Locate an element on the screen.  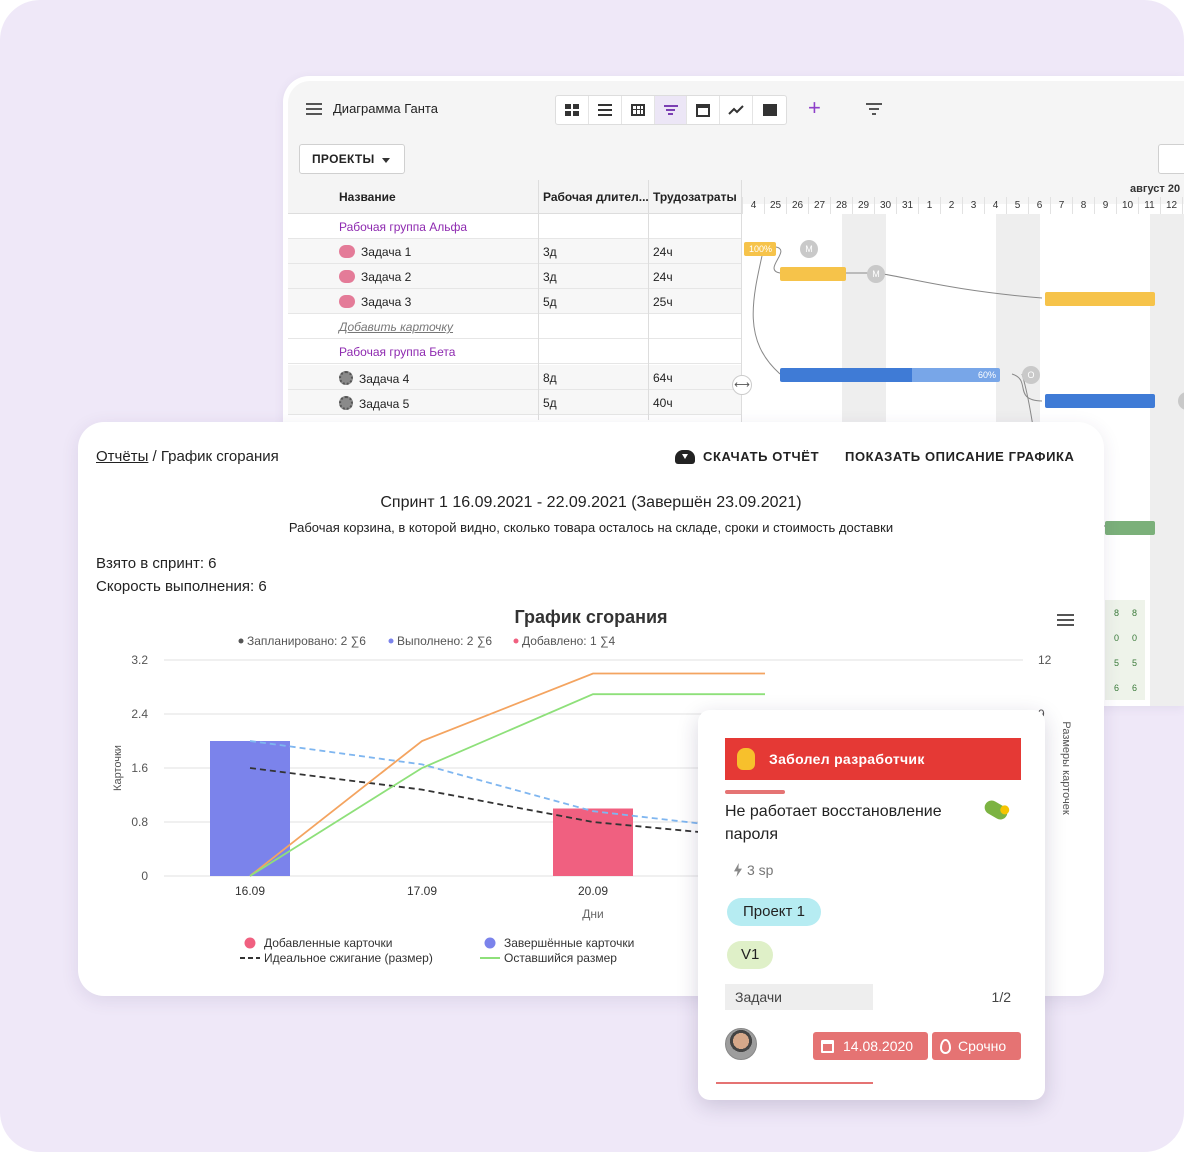
load-value: 0 is located at coordinates (1117, 638).